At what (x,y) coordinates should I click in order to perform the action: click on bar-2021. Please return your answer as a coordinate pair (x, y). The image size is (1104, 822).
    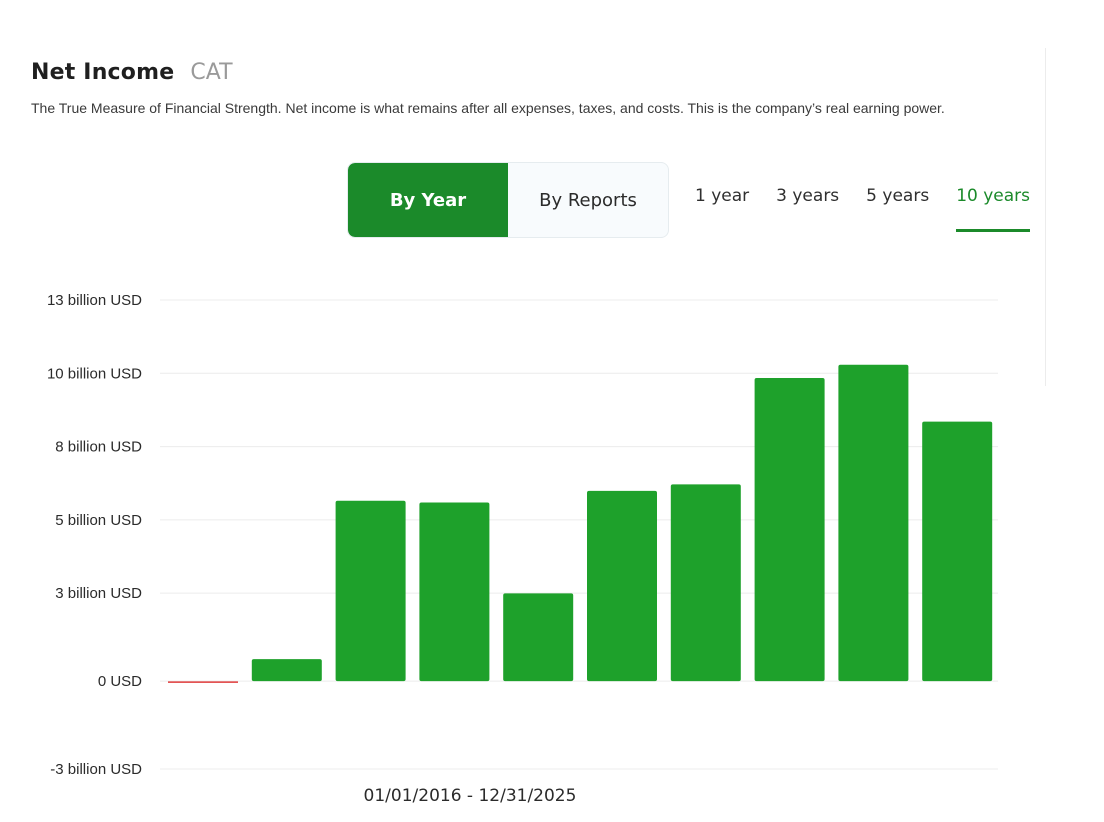
    Looking at the image, I should click on (622, 586).